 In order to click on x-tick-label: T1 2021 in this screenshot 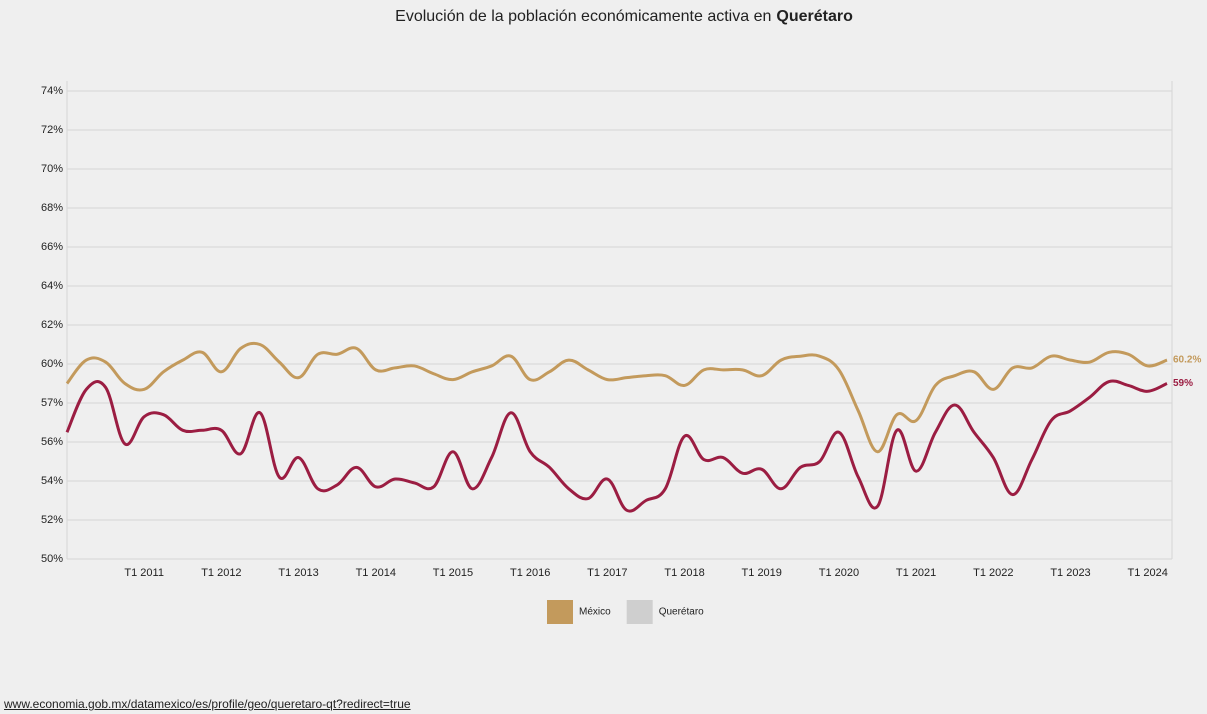, I will do `click(916, 573)`.